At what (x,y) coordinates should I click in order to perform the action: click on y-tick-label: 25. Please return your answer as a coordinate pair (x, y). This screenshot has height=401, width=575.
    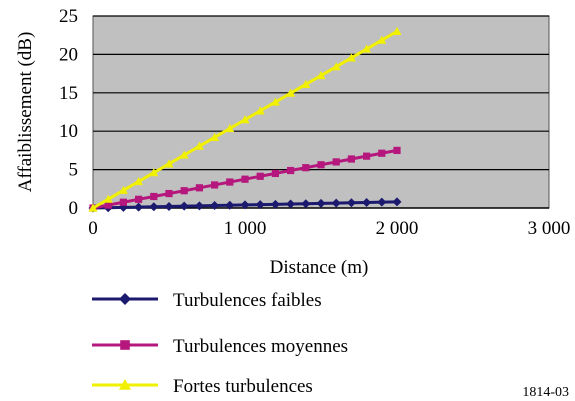
    Looking at the image, I should click on (68, 16).